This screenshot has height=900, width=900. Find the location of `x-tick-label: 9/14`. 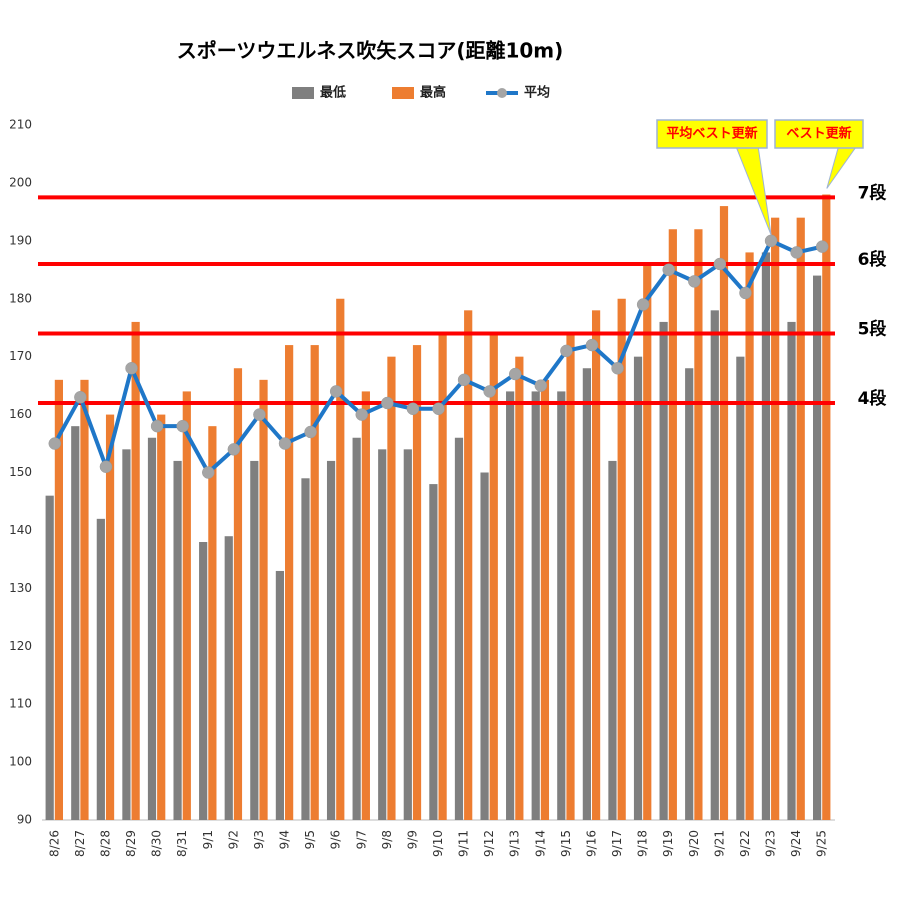

x-tick-label: 9/14 is located at coordinates (540, 843).